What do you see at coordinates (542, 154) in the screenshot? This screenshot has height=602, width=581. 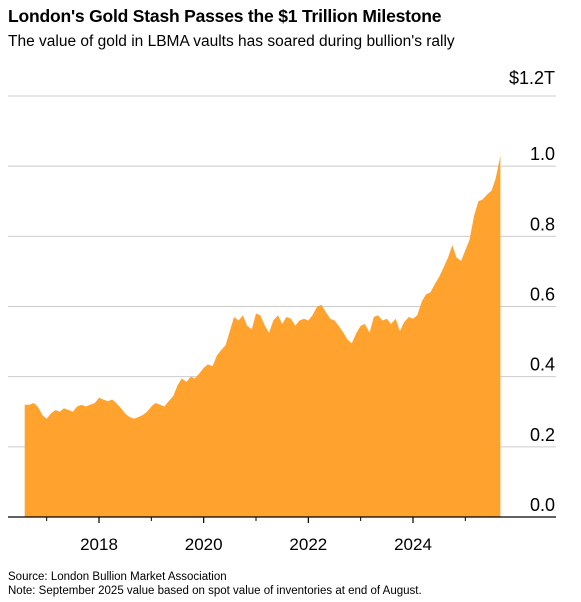 I see `y-tick-label-1: 1.0` at bounding box center [542, 154].